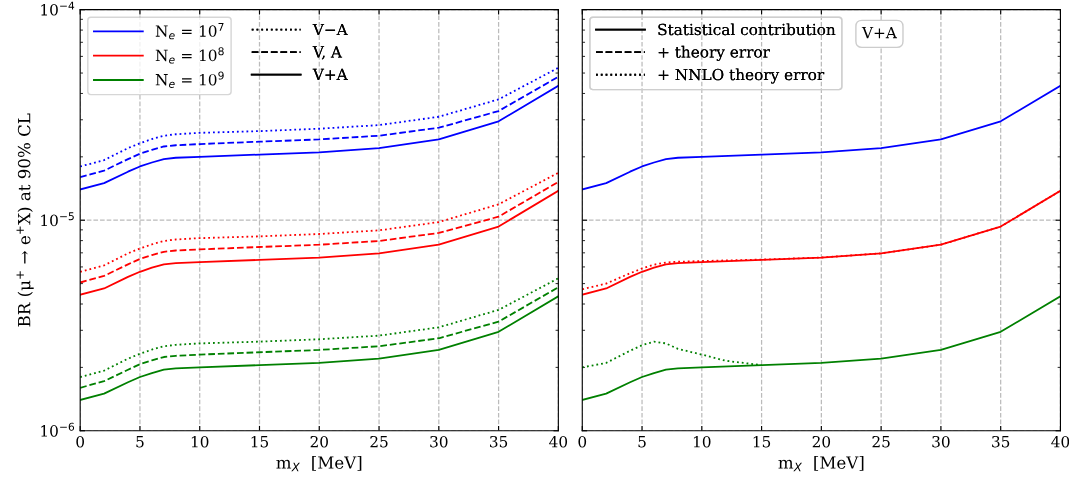  I want to click on annotation: Statistical contribution, so click(747, 29).